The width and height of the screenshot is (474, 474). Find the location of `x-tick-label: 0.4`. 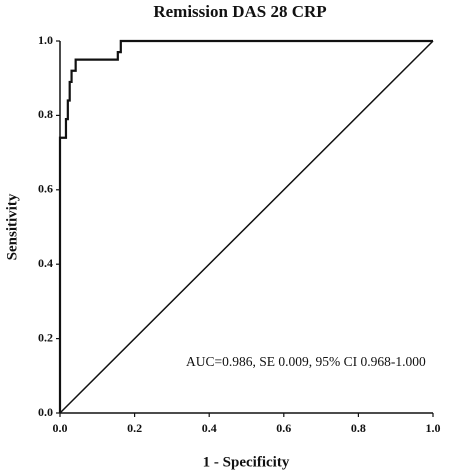

x-tick-label: 0.4 is located at coordinates (209, 428).